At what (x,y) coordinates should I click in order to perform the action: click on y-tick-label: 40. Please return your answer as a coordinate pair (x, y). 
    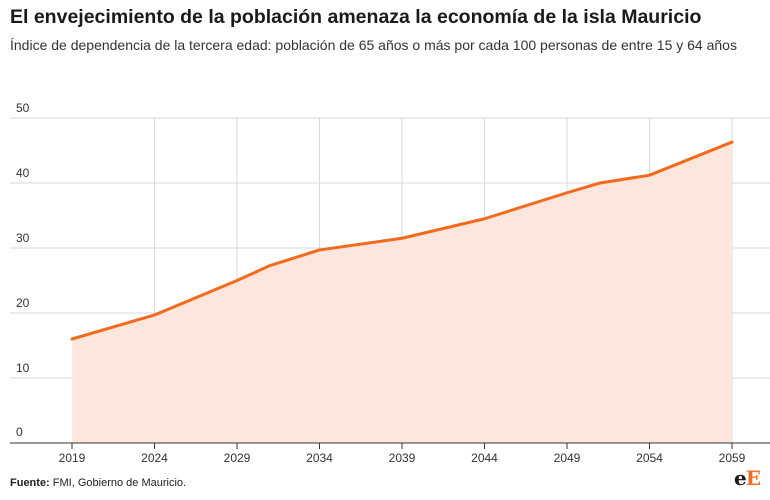
    Looking at the image, I should click on (23, 173).